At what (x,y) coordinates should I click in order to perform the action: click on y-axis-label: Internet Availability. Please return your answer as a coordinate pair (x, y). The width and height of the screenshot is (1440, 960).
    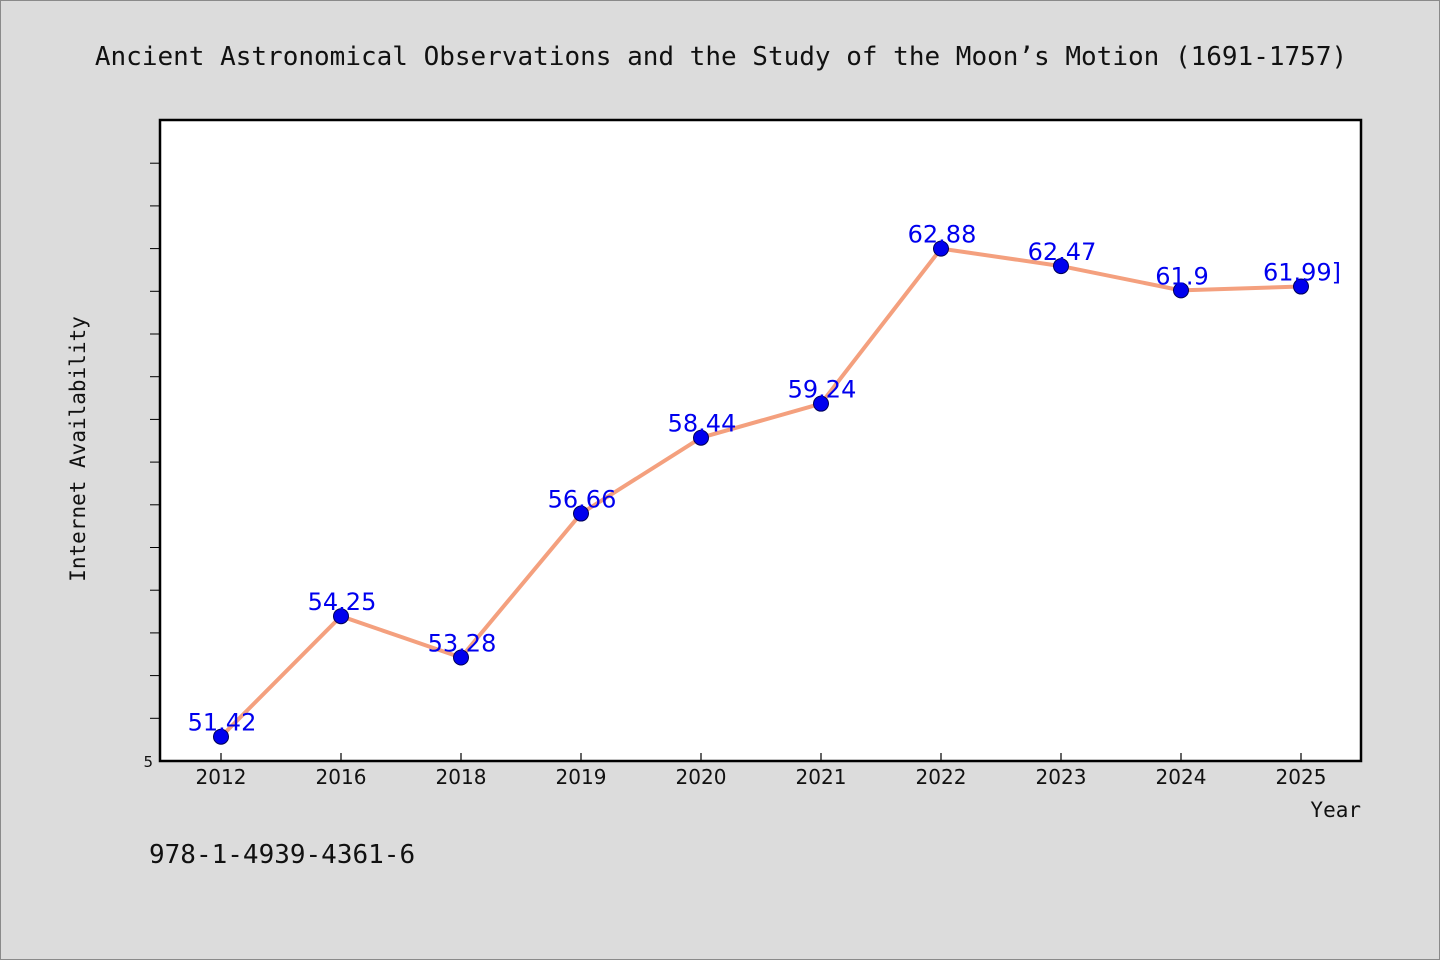
    Looking at the image, I should click on (78, 449).